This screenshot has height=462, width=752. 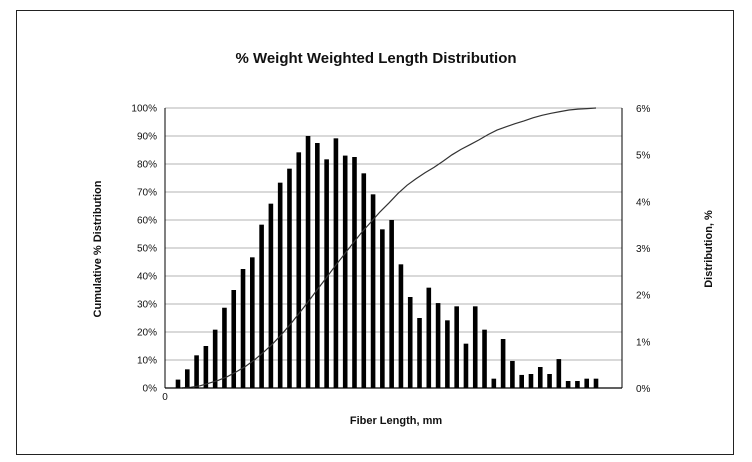 I want to click on left-axis-ticks: 0% 10% 20% 30% 40% 50% 60% 70% 80% 90% 100%, so click(x=144, y=249).